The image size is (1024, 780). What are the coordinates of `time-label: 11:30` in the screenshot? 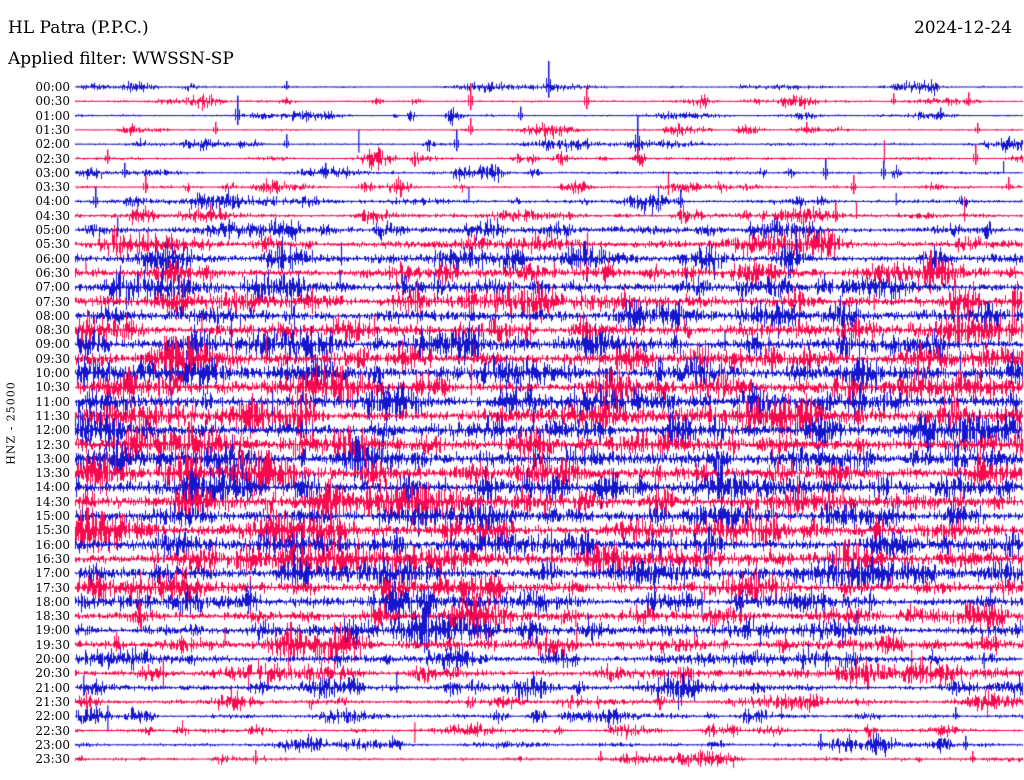 It's located at (52, 415).